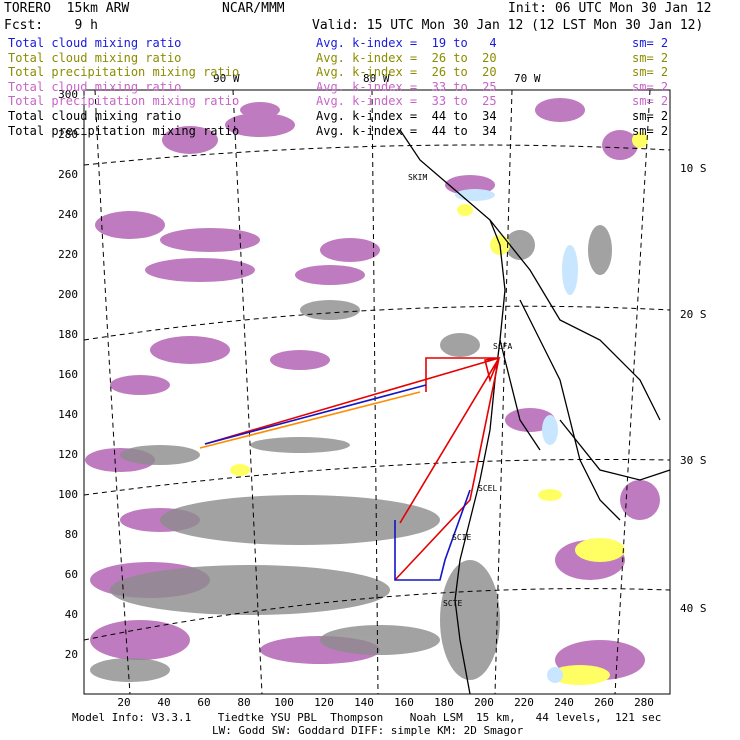  I want to click on longitude-label: 80 W, so click(376, 78).